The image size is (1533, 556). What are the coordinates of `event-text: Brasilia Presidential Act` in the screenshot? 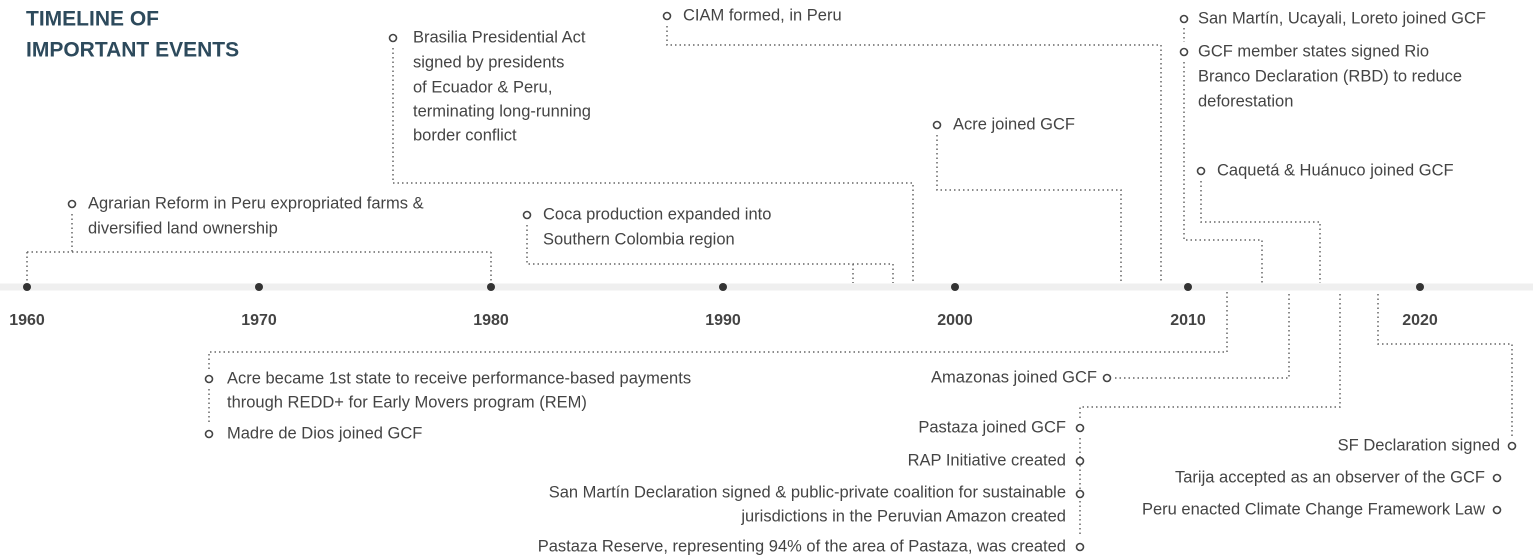 It's located at (499, 37).